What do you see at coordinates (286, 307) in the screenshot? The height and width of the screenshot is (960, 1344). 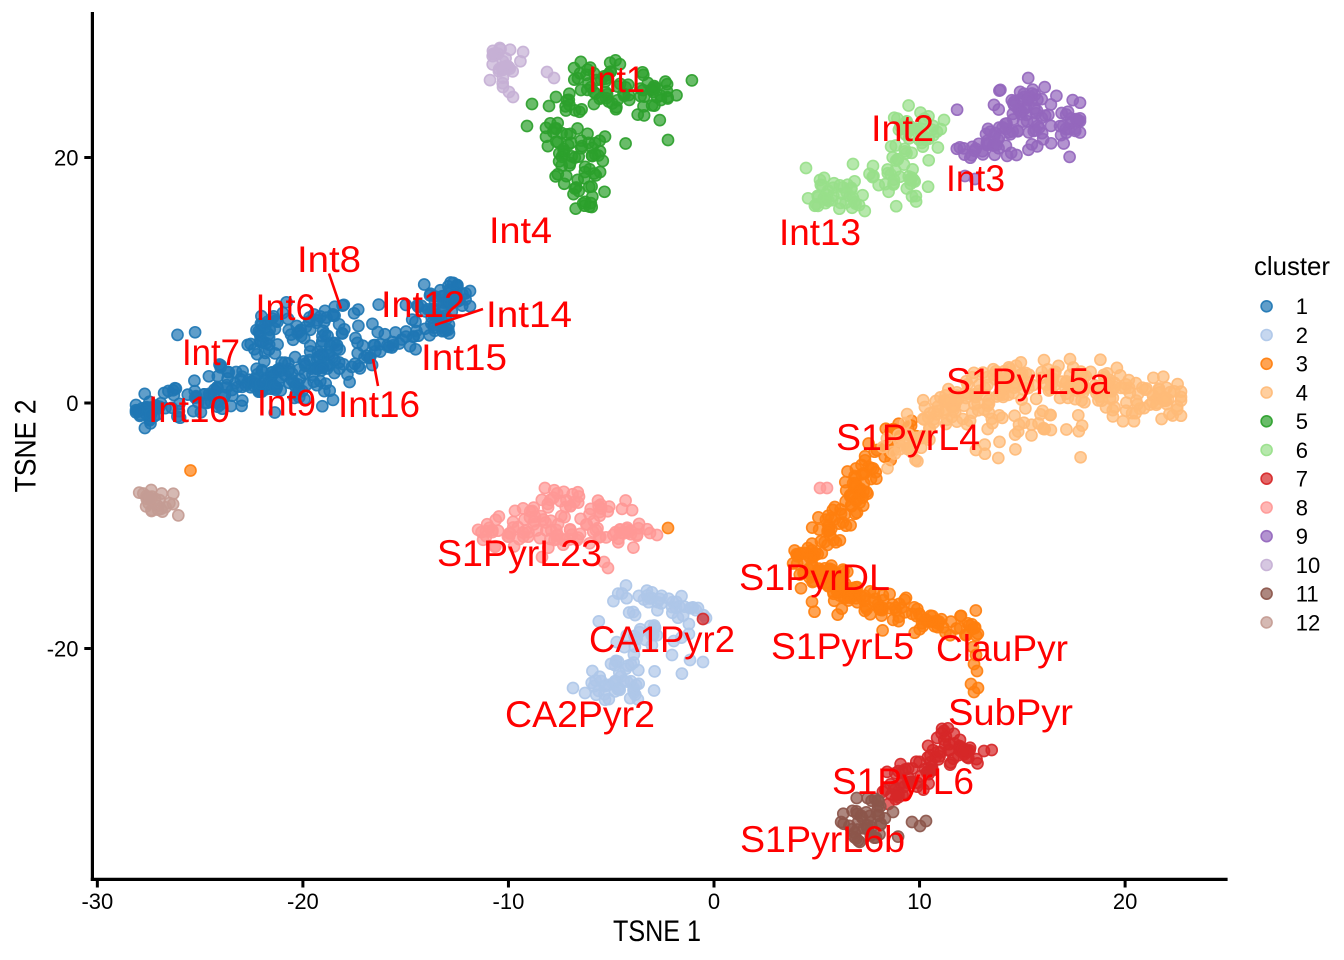 I see `svg-text: Int6` at bounding box center [286, 307].